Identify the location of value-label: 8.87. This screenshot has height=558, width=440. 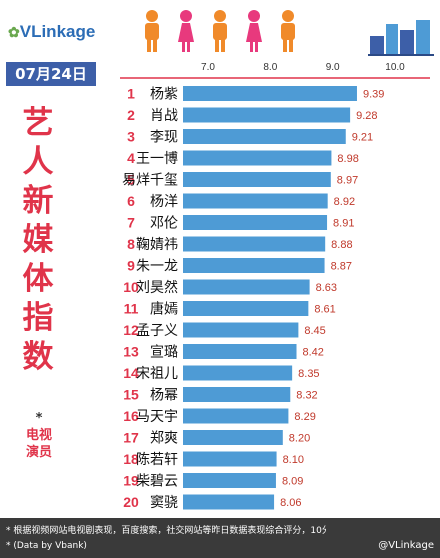
(341, 267).